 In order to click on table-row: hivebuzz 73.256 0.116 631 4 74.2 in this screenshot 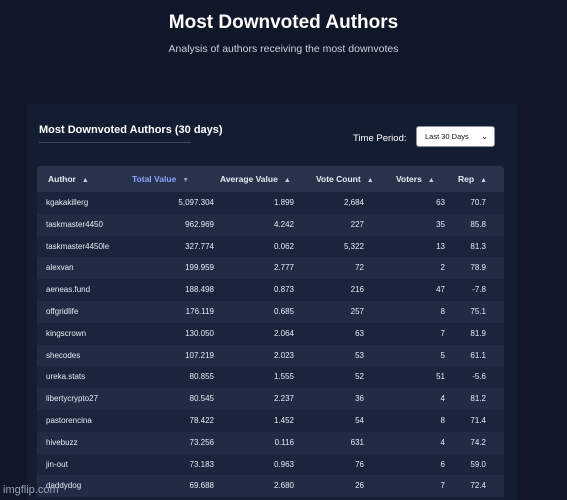, I will do `click(270, 442)`.